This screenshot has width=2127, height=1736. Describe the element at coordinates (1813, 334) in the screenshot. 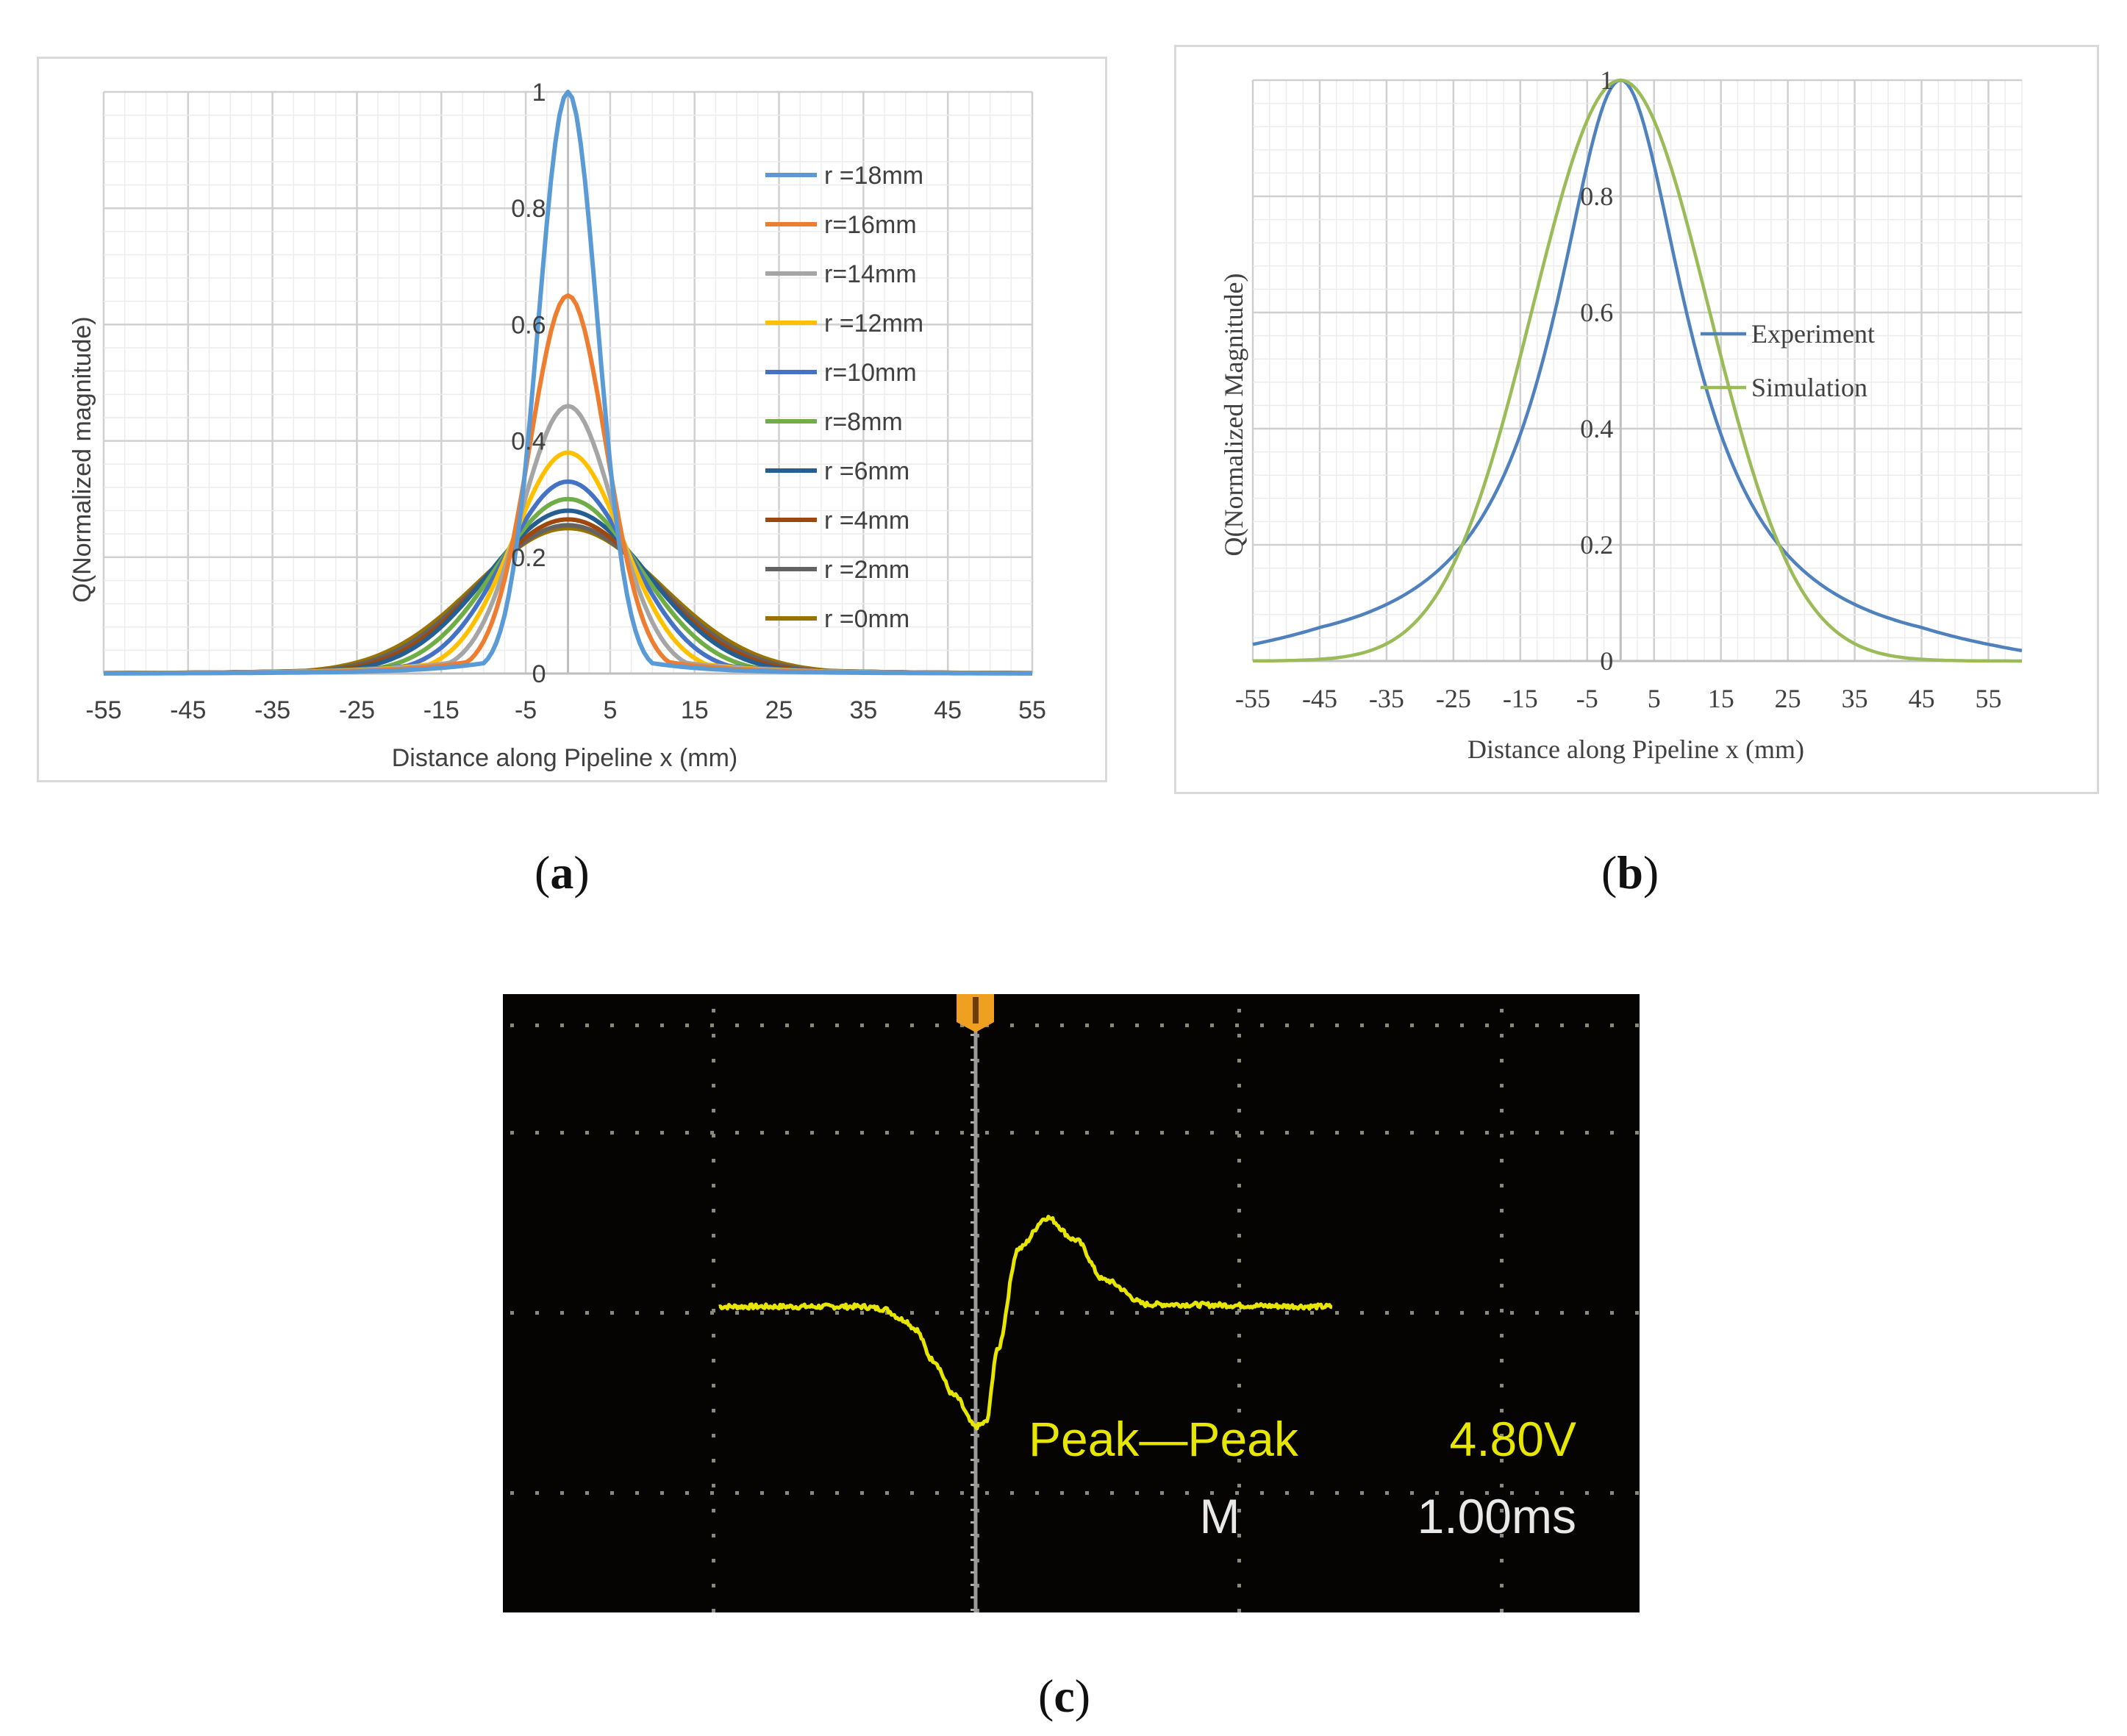

I see `legend-label: Experiment` at that location.